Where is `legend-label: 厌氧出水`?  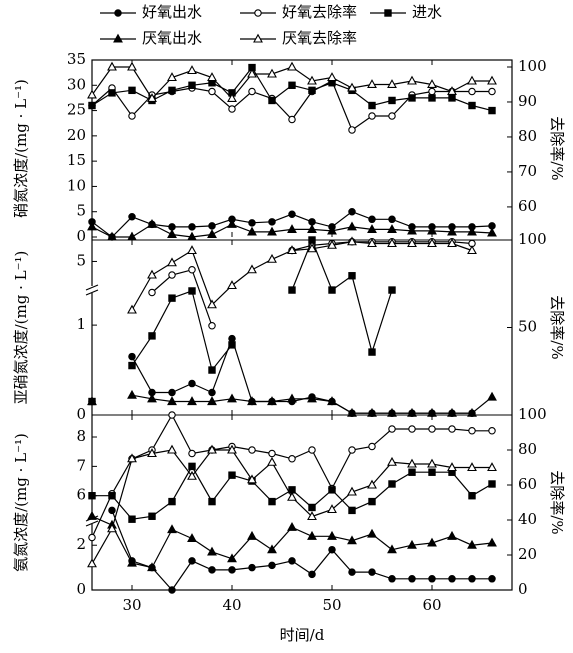 legend-label: 厌氧出水 is located at coordinates (172, 38).